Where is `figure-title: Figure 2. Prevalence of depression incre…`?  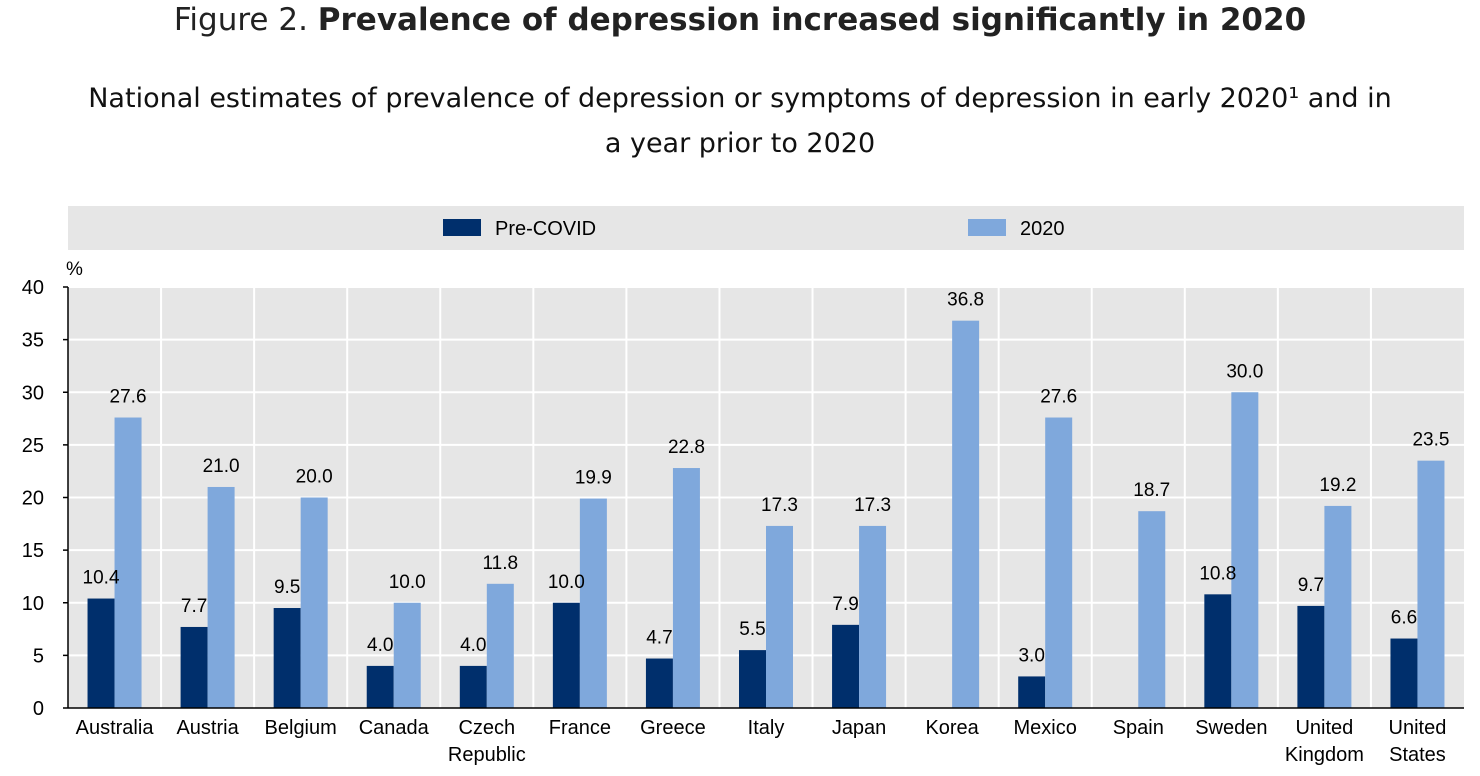 figure-title: Figure 2. Prevalence of depression incre… is located at coordinates (740, 20).